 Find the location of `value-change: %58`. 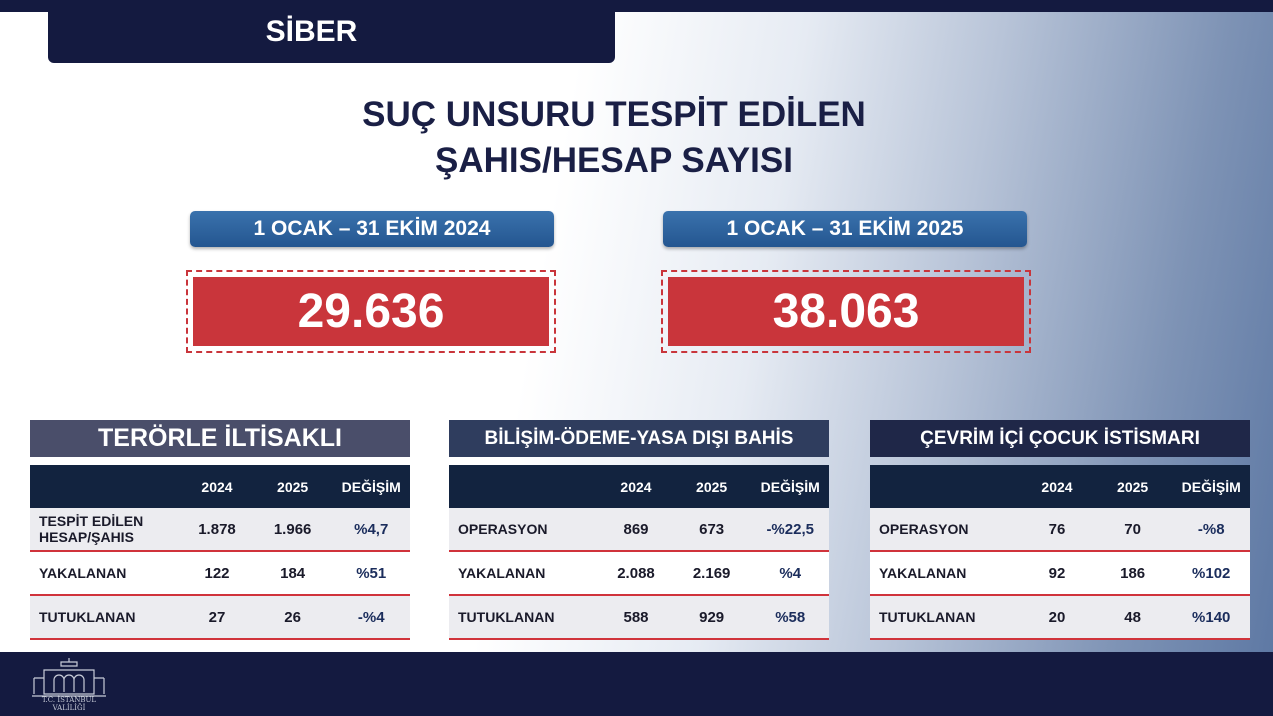

value-change: %58 is located at coordinates (790, 617).